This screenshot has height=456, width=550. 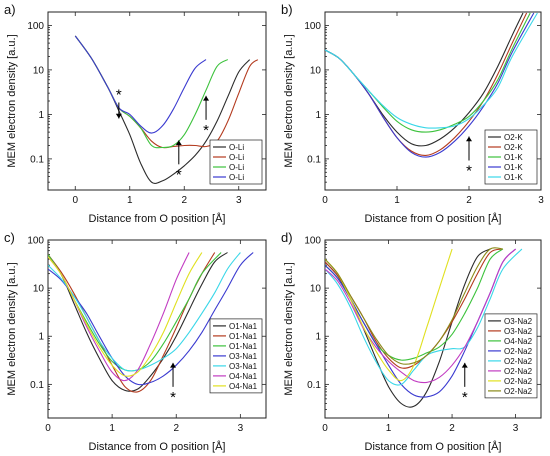 I want to click on panel-label: c), so click(x=9, y=237).